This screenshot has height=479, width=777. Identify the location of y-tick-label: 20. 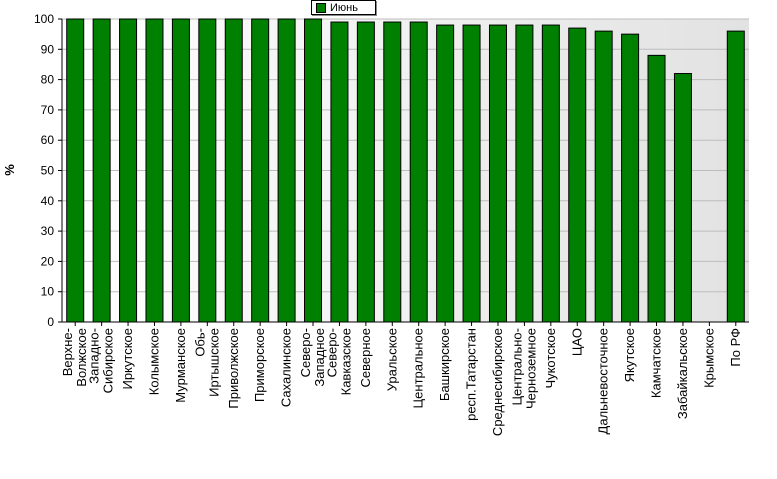
(48, 261).